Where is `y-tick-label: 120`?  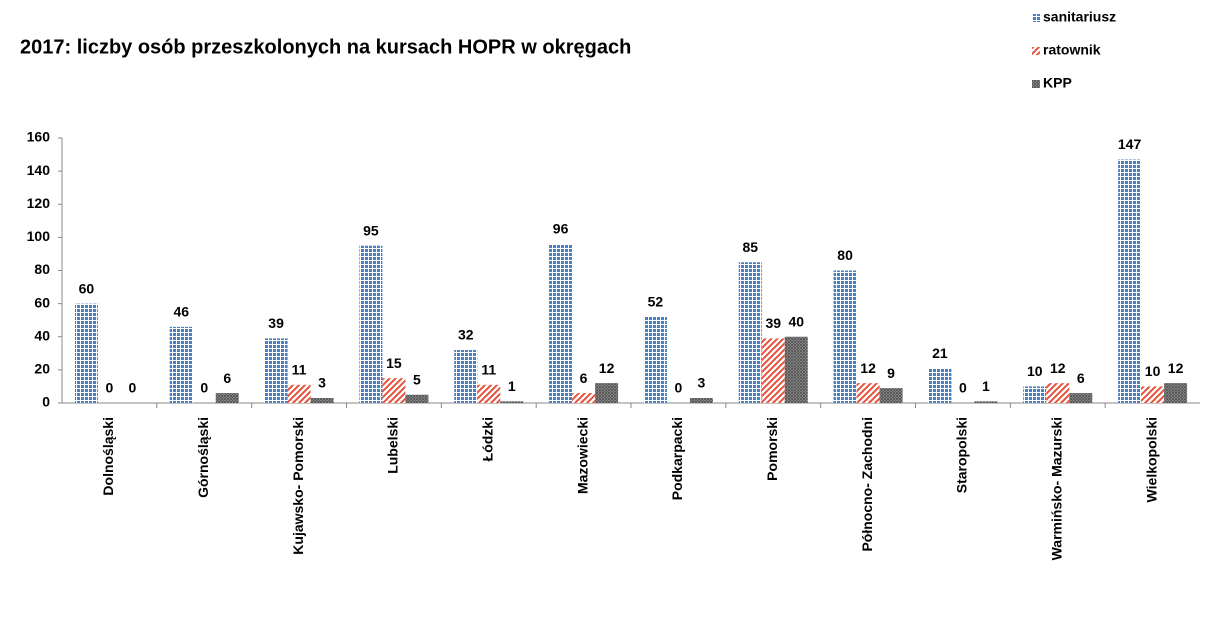
y-tick-label: 120 is located at coordinates (39, 203).